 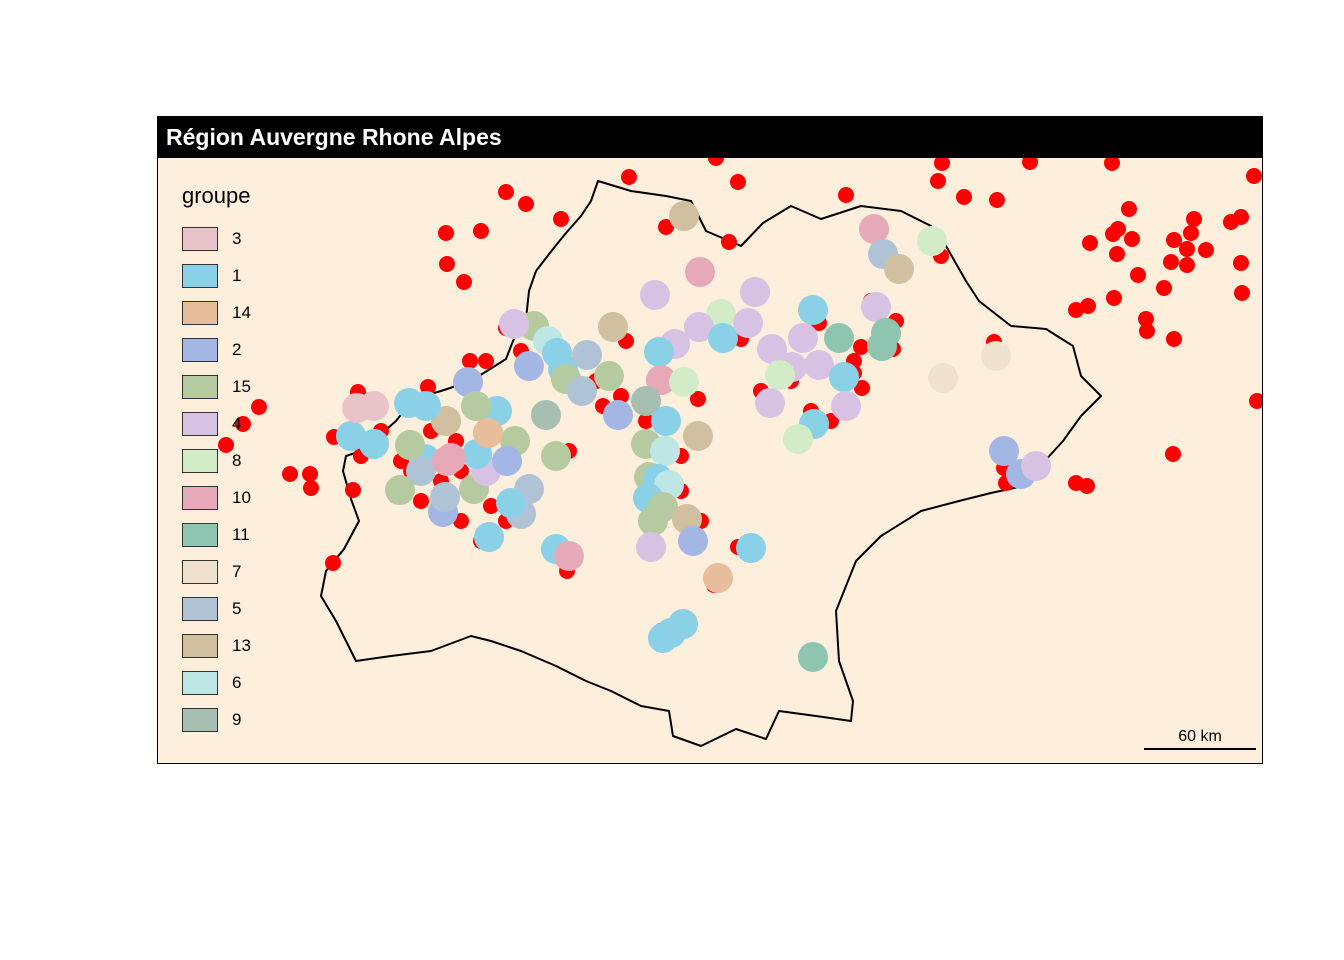 What do you see at coordinates (241, 497) in the screenshot?
I see `legend-label: 10` at bounding box center [241, 497].